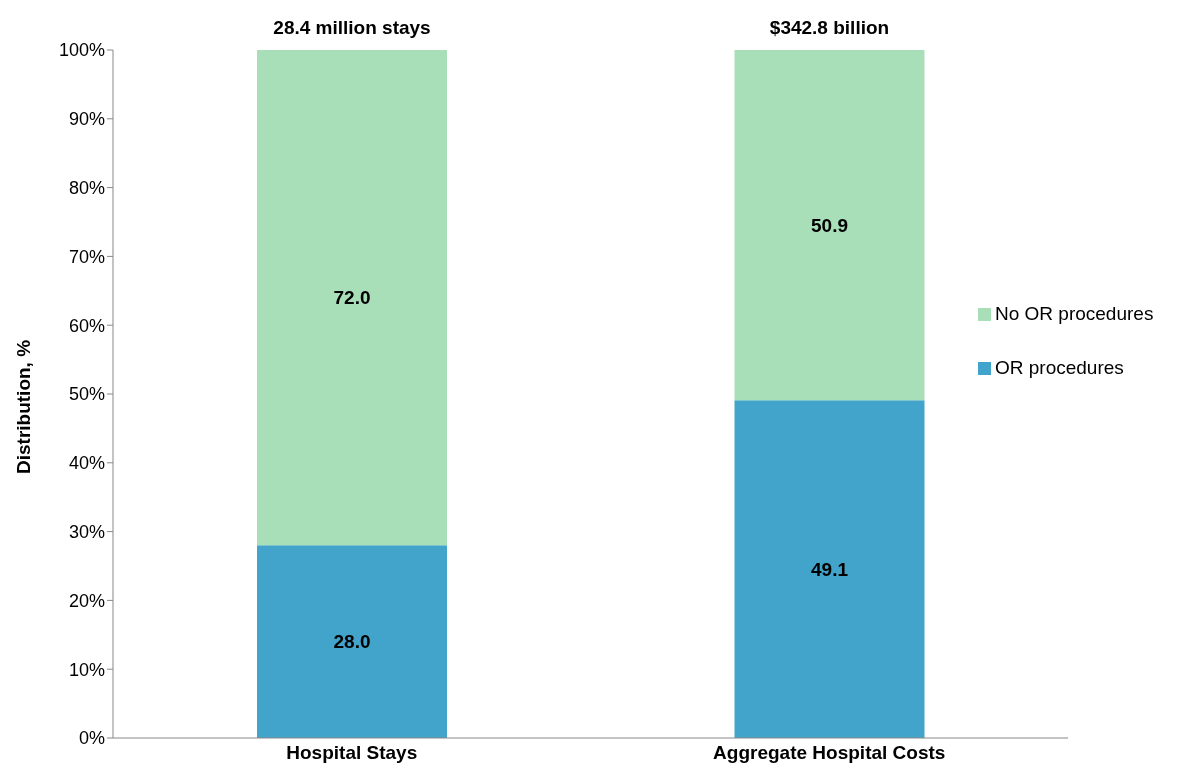 This screenshot has width=1180, height=779. What do you see at coordinates (86, 256) in the screenshot?
I see `y-tick-label: 70%` at bounding box center [86, 256].